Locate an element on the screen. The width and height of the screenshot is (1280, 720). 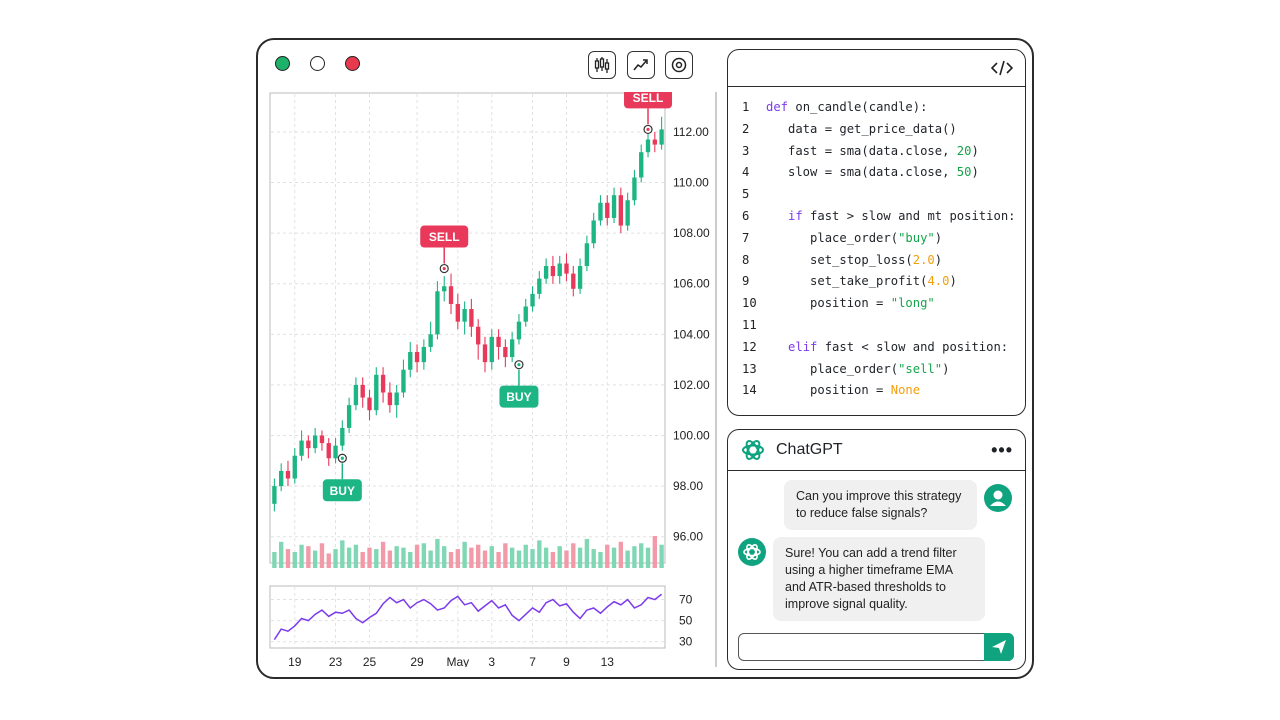
line-number: 3 is located at coordinates (746, 150).